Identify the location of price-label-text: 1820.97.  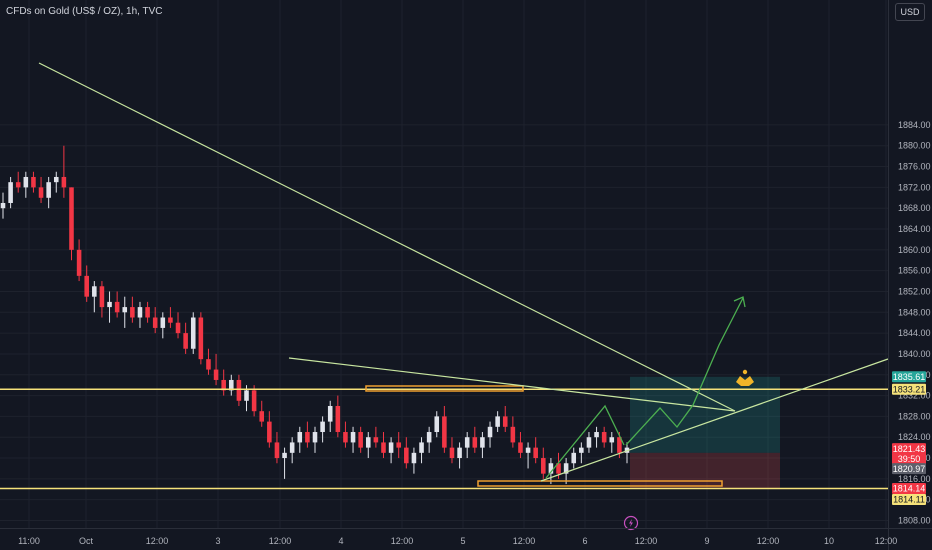
(909, 469).